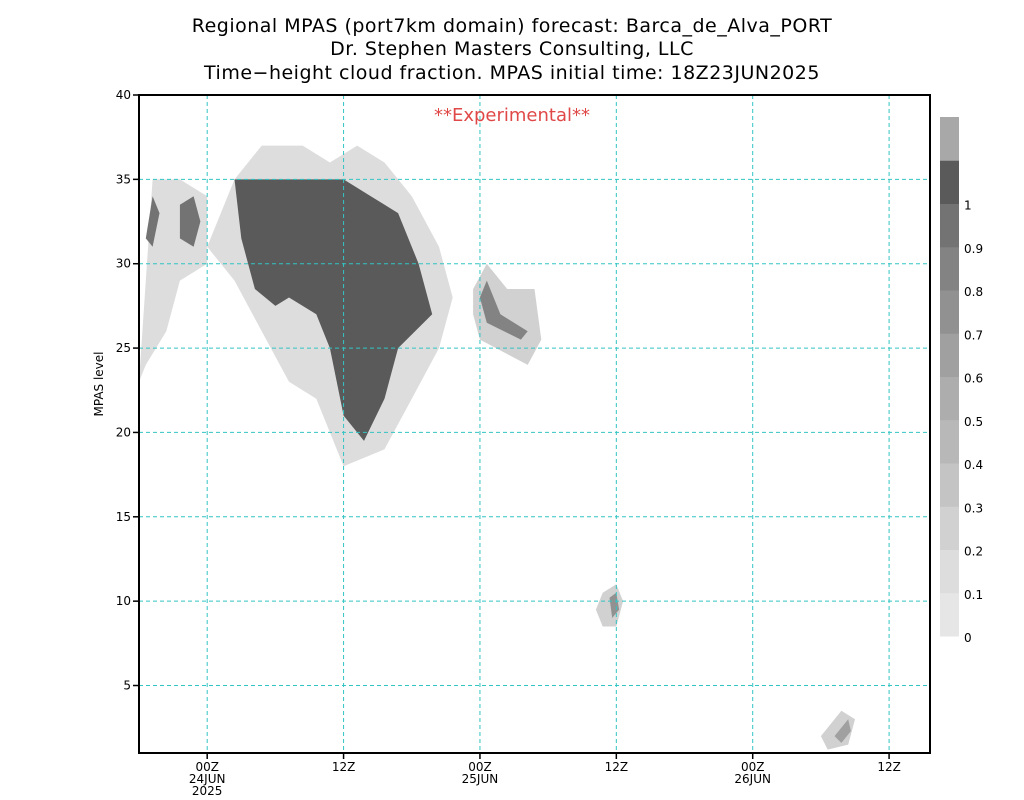 This screenshot has width=1024, height=800. I want to click on x-tick-label-30-0: 12Z, so click(617, 767).